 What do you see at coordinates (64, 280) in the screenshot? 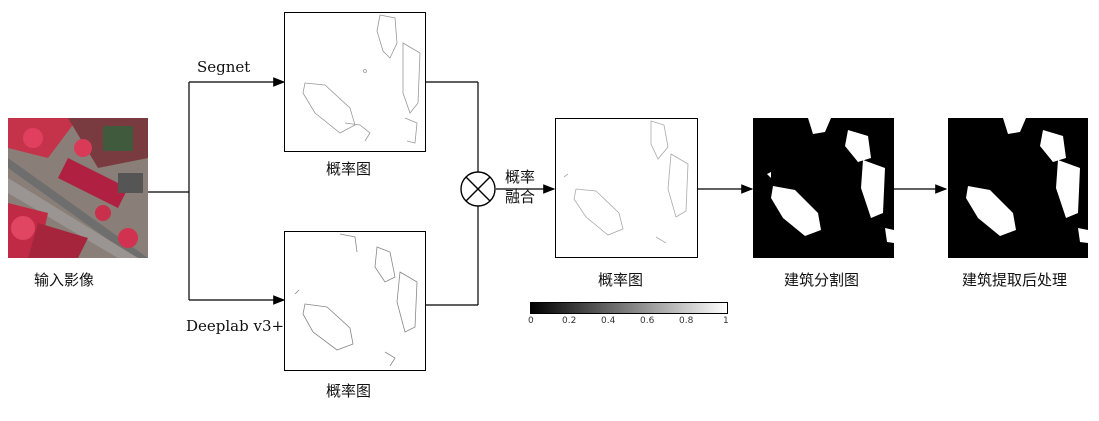
I see `input-image-label: 输入影像` at bounding box center [64, 280].